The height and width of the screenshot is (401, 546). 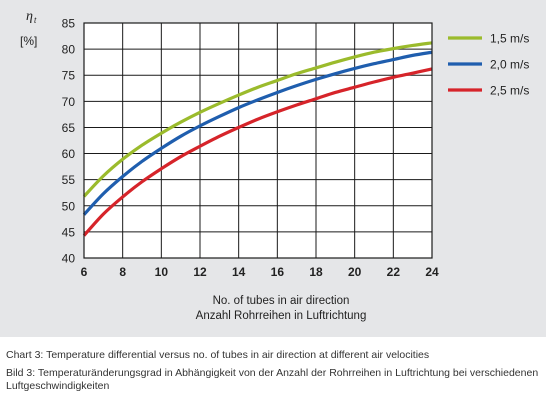 What do you see at coordinates (278, 272) in the screenshot?
I see `x-tick-label: 16` at bounding box center [278, 272].